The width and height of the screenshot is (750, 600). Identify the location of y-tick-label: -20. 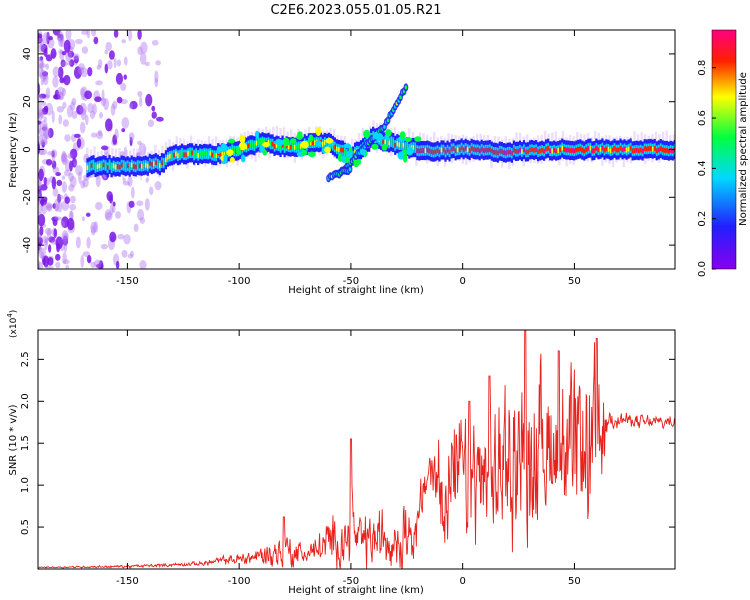
(27, 197).